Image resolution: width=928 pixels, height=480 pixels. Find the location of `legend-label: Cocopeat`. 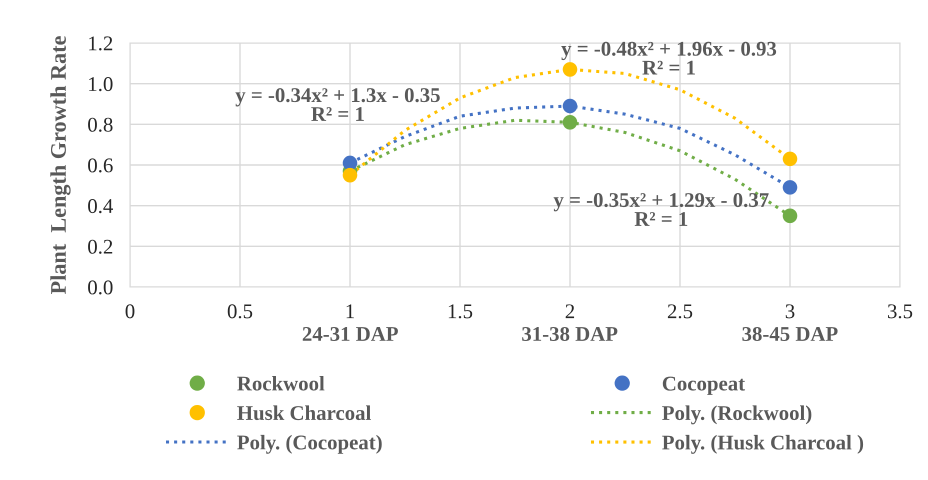

legend-label: Cocopeat is located at coordinates (704, 385).